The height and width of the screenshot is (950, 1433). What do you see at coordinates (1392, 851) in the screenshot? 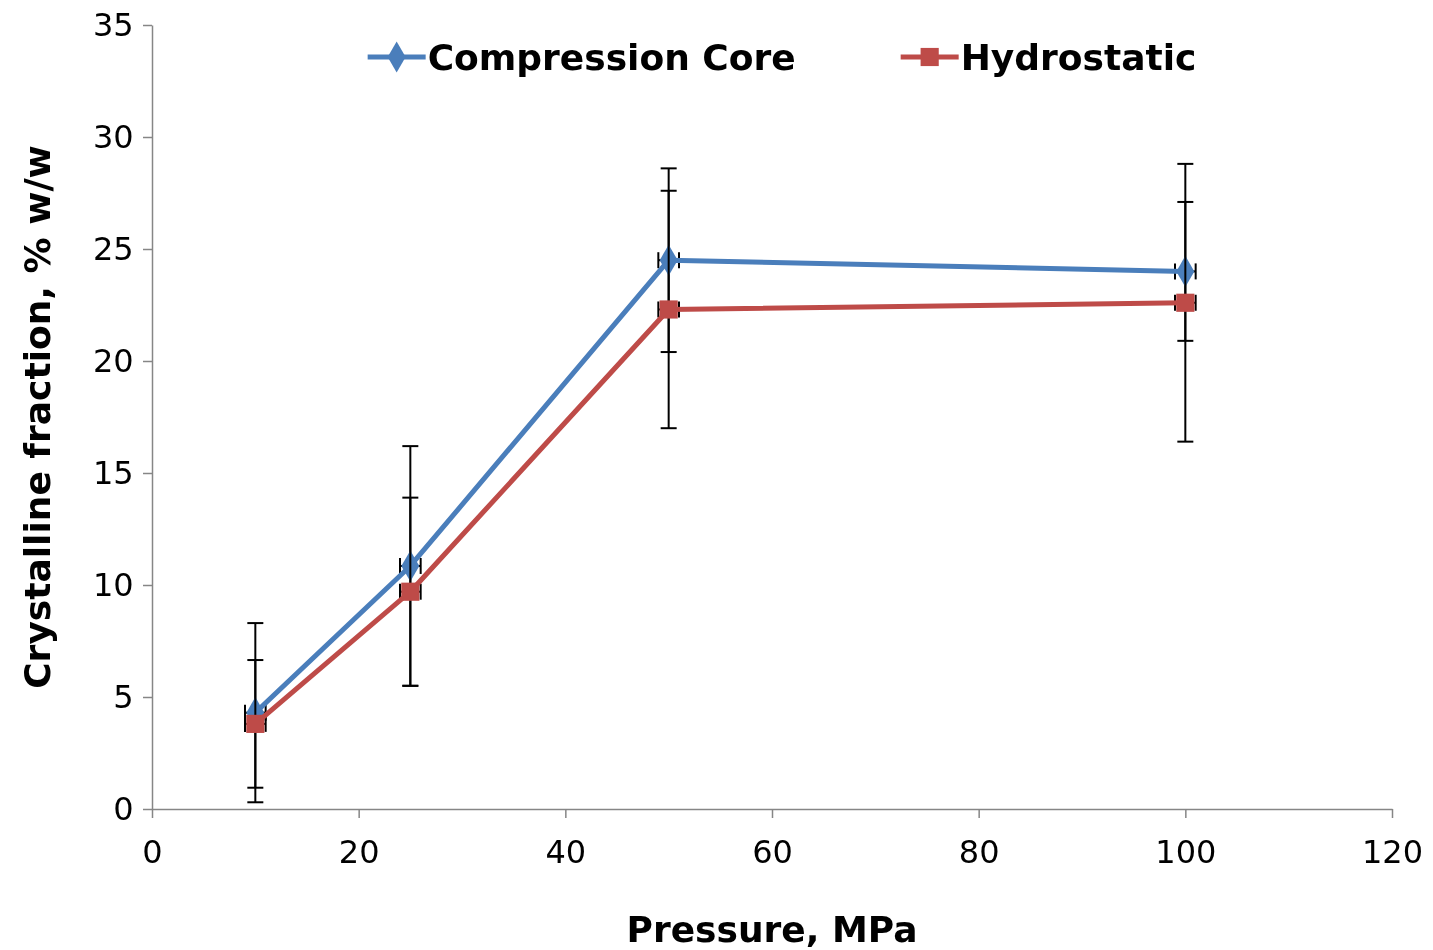
I see `x-tick-label: 120` at bounding box center [1392, 851].